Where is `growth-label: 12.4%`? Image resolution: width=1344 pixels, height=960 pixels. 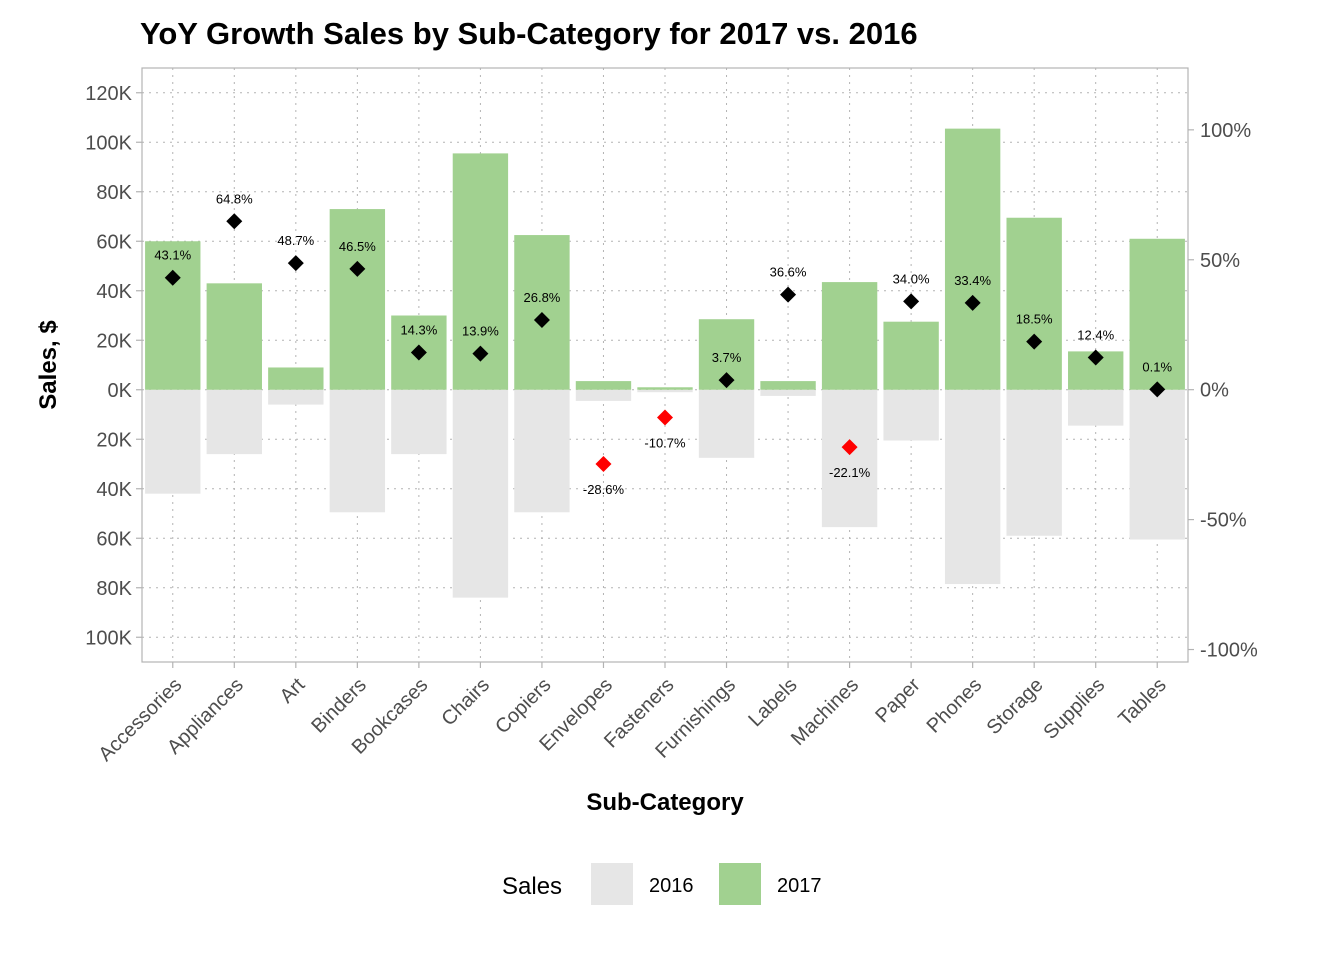
growth-label: 12.4% is located at coordinates (1095, 334).